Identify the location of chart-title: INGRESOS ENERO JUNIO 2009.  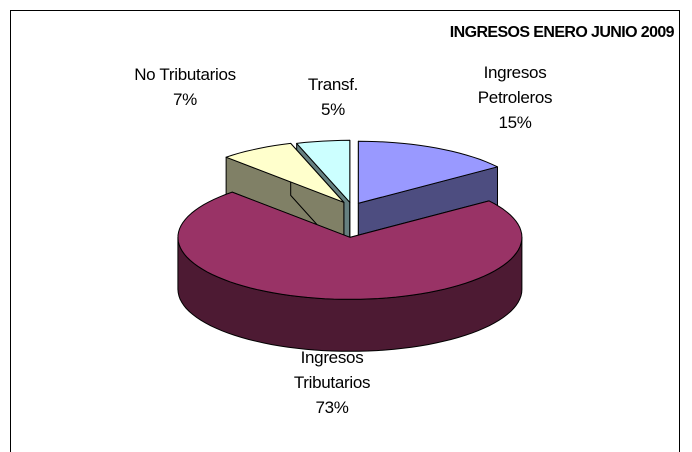
(562, 32).